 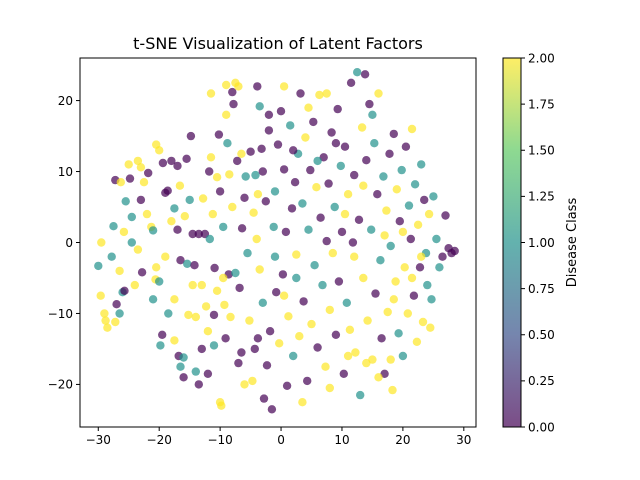 What do you see at coordinates (98, 440) in the screenshot?
I see `x-tick-label: −30` at bounding box center [98, 440].